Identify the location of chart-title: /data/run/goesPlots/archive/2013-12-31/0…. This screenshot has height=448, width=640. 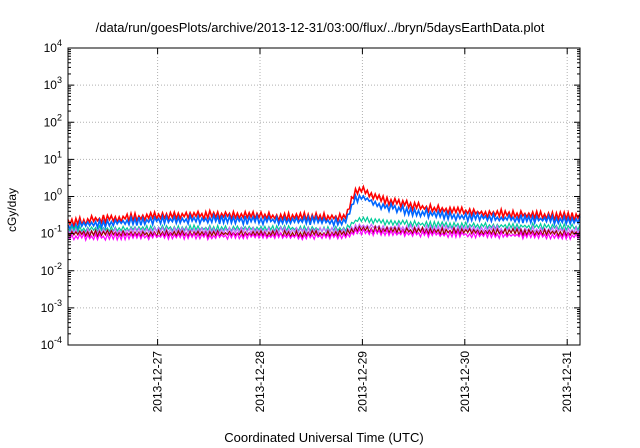
(320, 27).